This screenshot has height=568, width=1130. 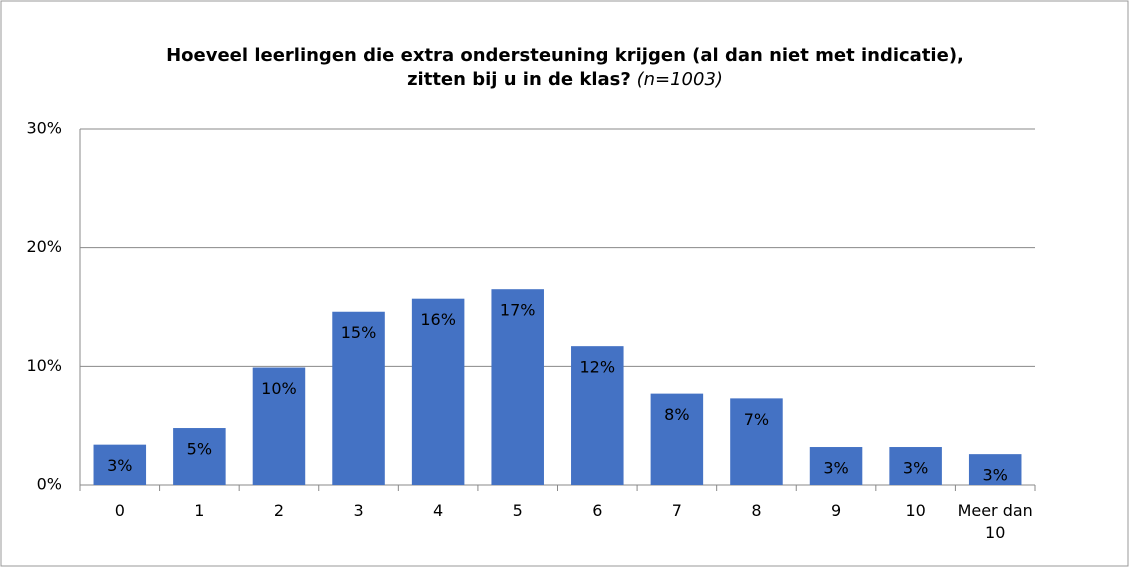 I want to click on x-tick-label: 2, so click(x=279, y=510).